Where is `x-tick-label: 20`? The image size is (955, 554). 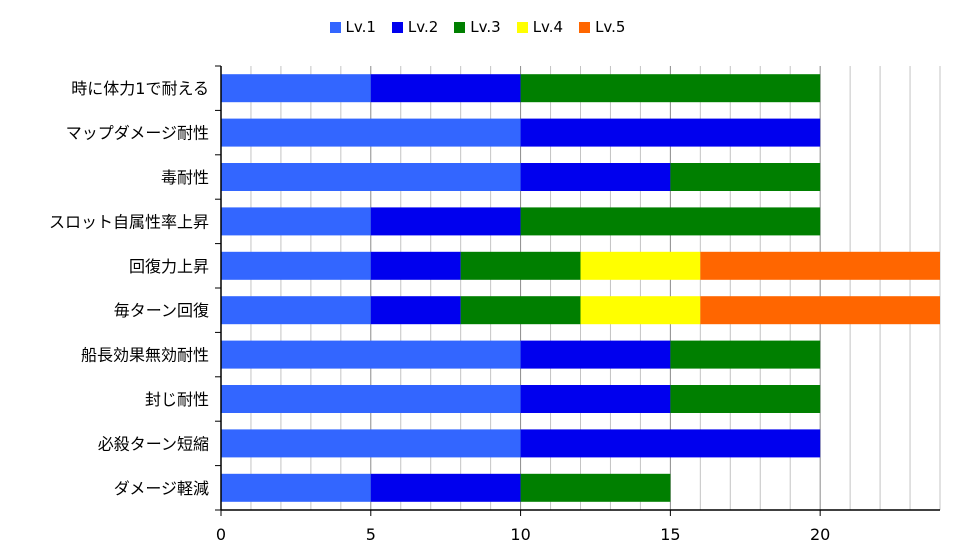 x-tick-label: 20 is located at coordinates (820, 534).